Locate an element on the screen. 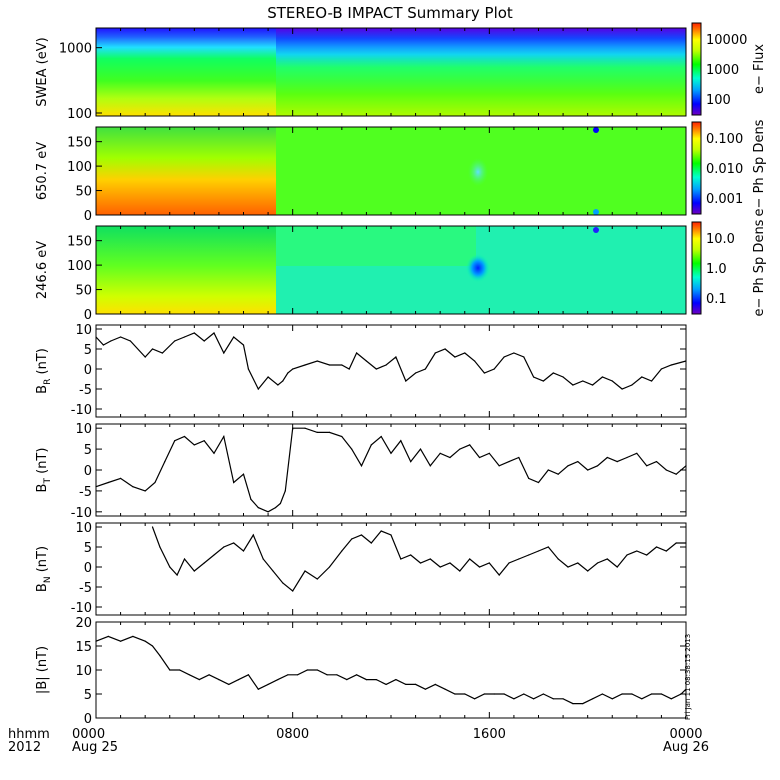 The height and width of the screenshot is (780, 780). panel-swea is located at coordinates (391, 72).